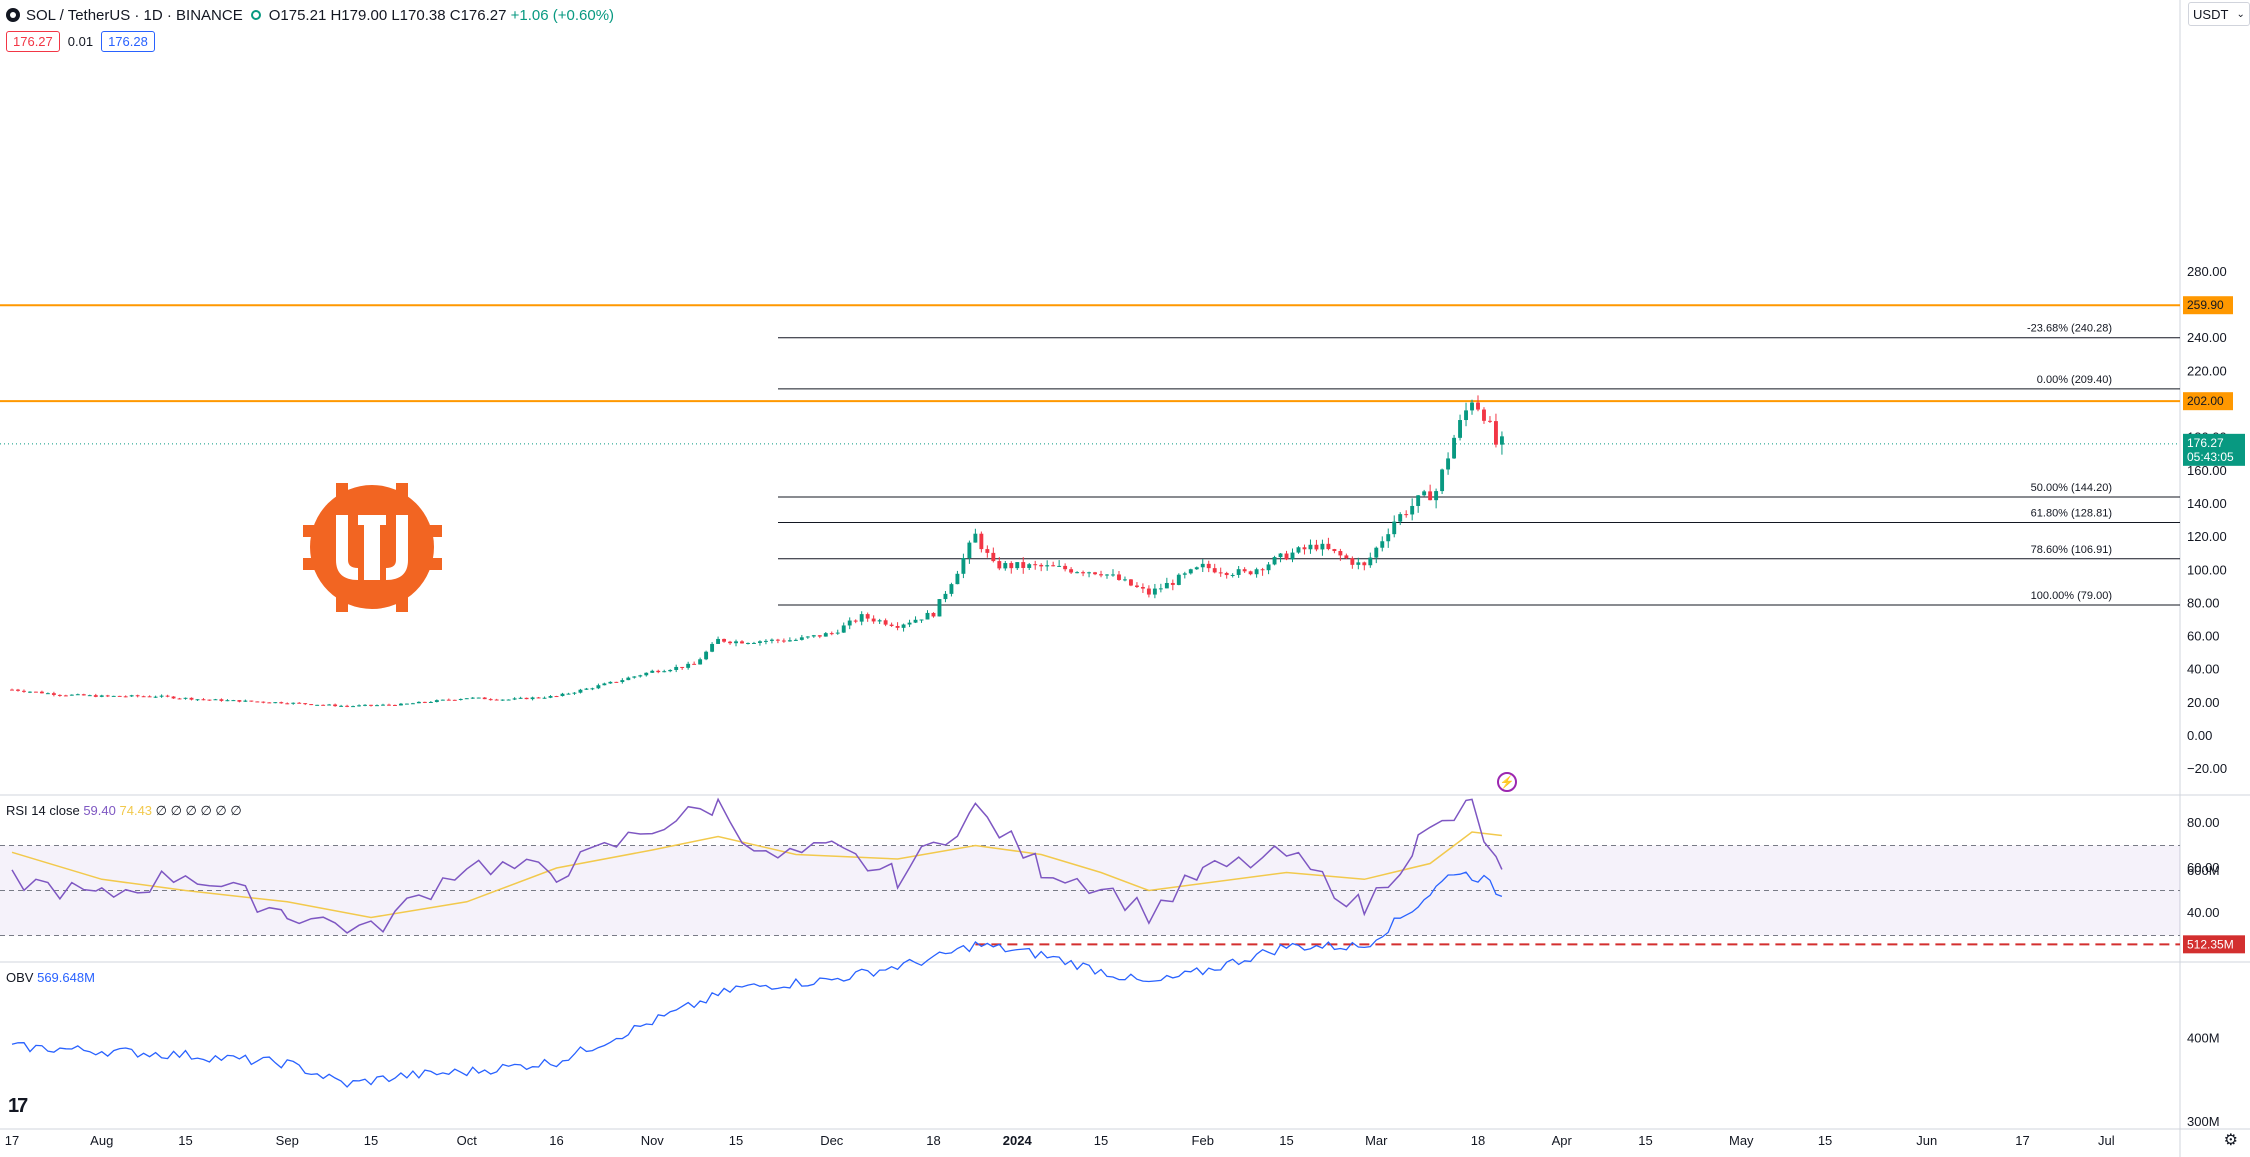 This screenshot has width=2250, height=1157. I want to click on rsi-legend: RSI 14 close 59.40 74.43 ∅ ∅ ∅ ∅ ∅ ∅, so click(124, 811).